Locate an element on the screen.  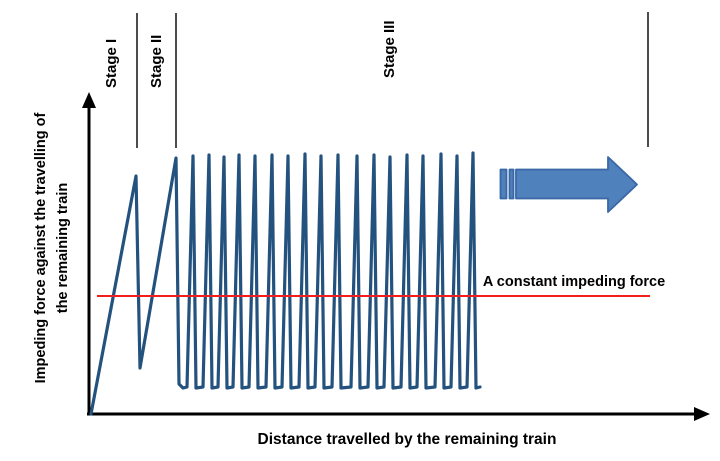
x-axis-arrowhead-icon is located at coordinates (702, 414).